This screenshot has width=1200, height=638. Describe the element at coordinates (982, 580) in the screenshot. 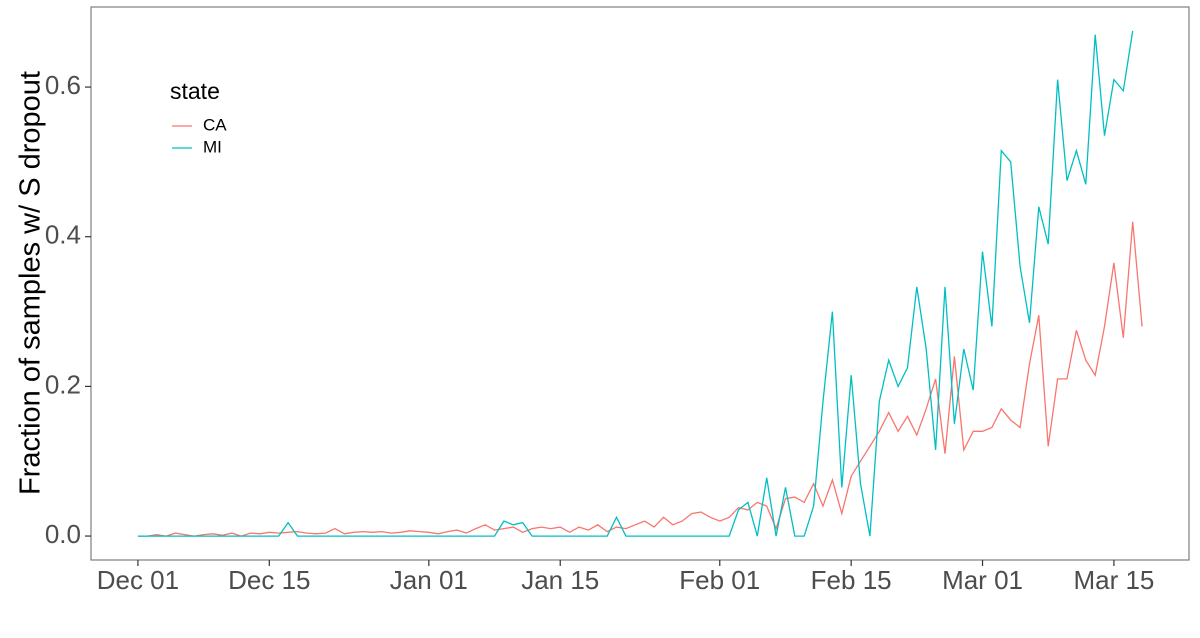

I see `x-tick-label: Mar 01` at that location.